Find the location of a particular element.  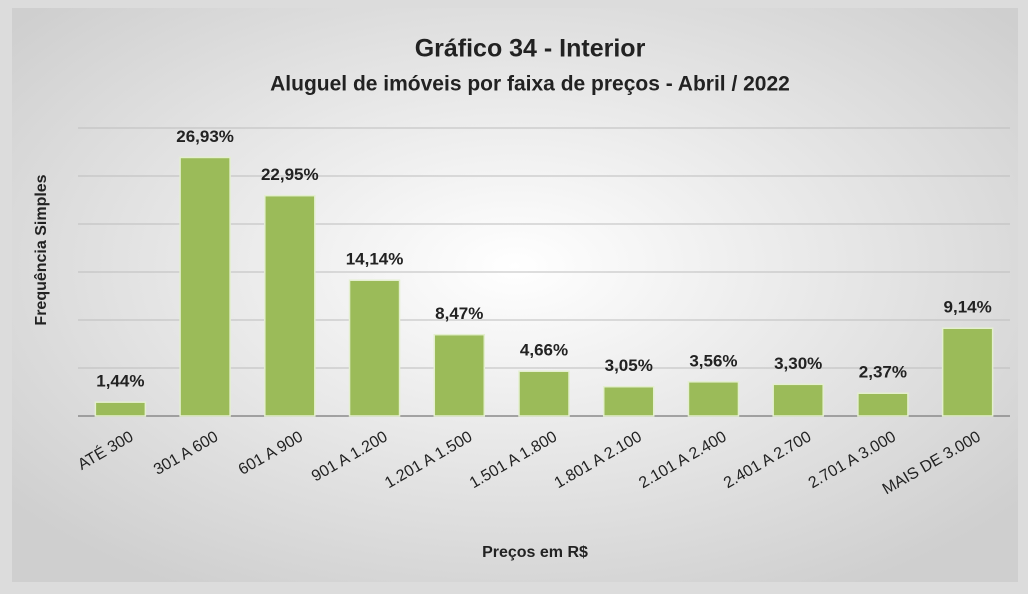

data-label: 4,66% is located at coordinates (544, 350).